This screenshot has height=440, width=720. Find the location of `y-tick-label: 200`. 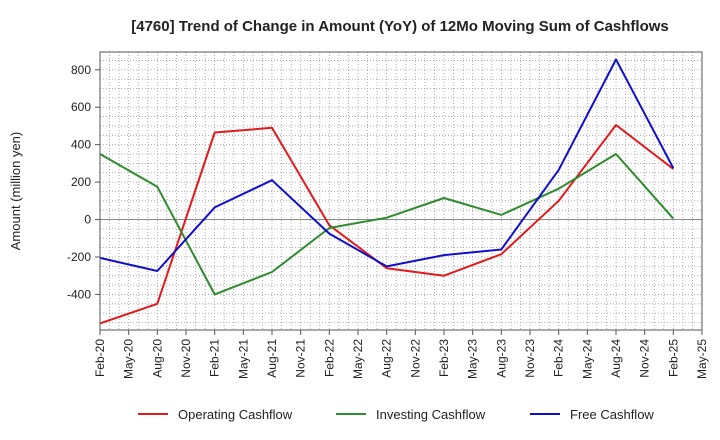

y-tick-label: 200 is located at coordinates (81, 182).